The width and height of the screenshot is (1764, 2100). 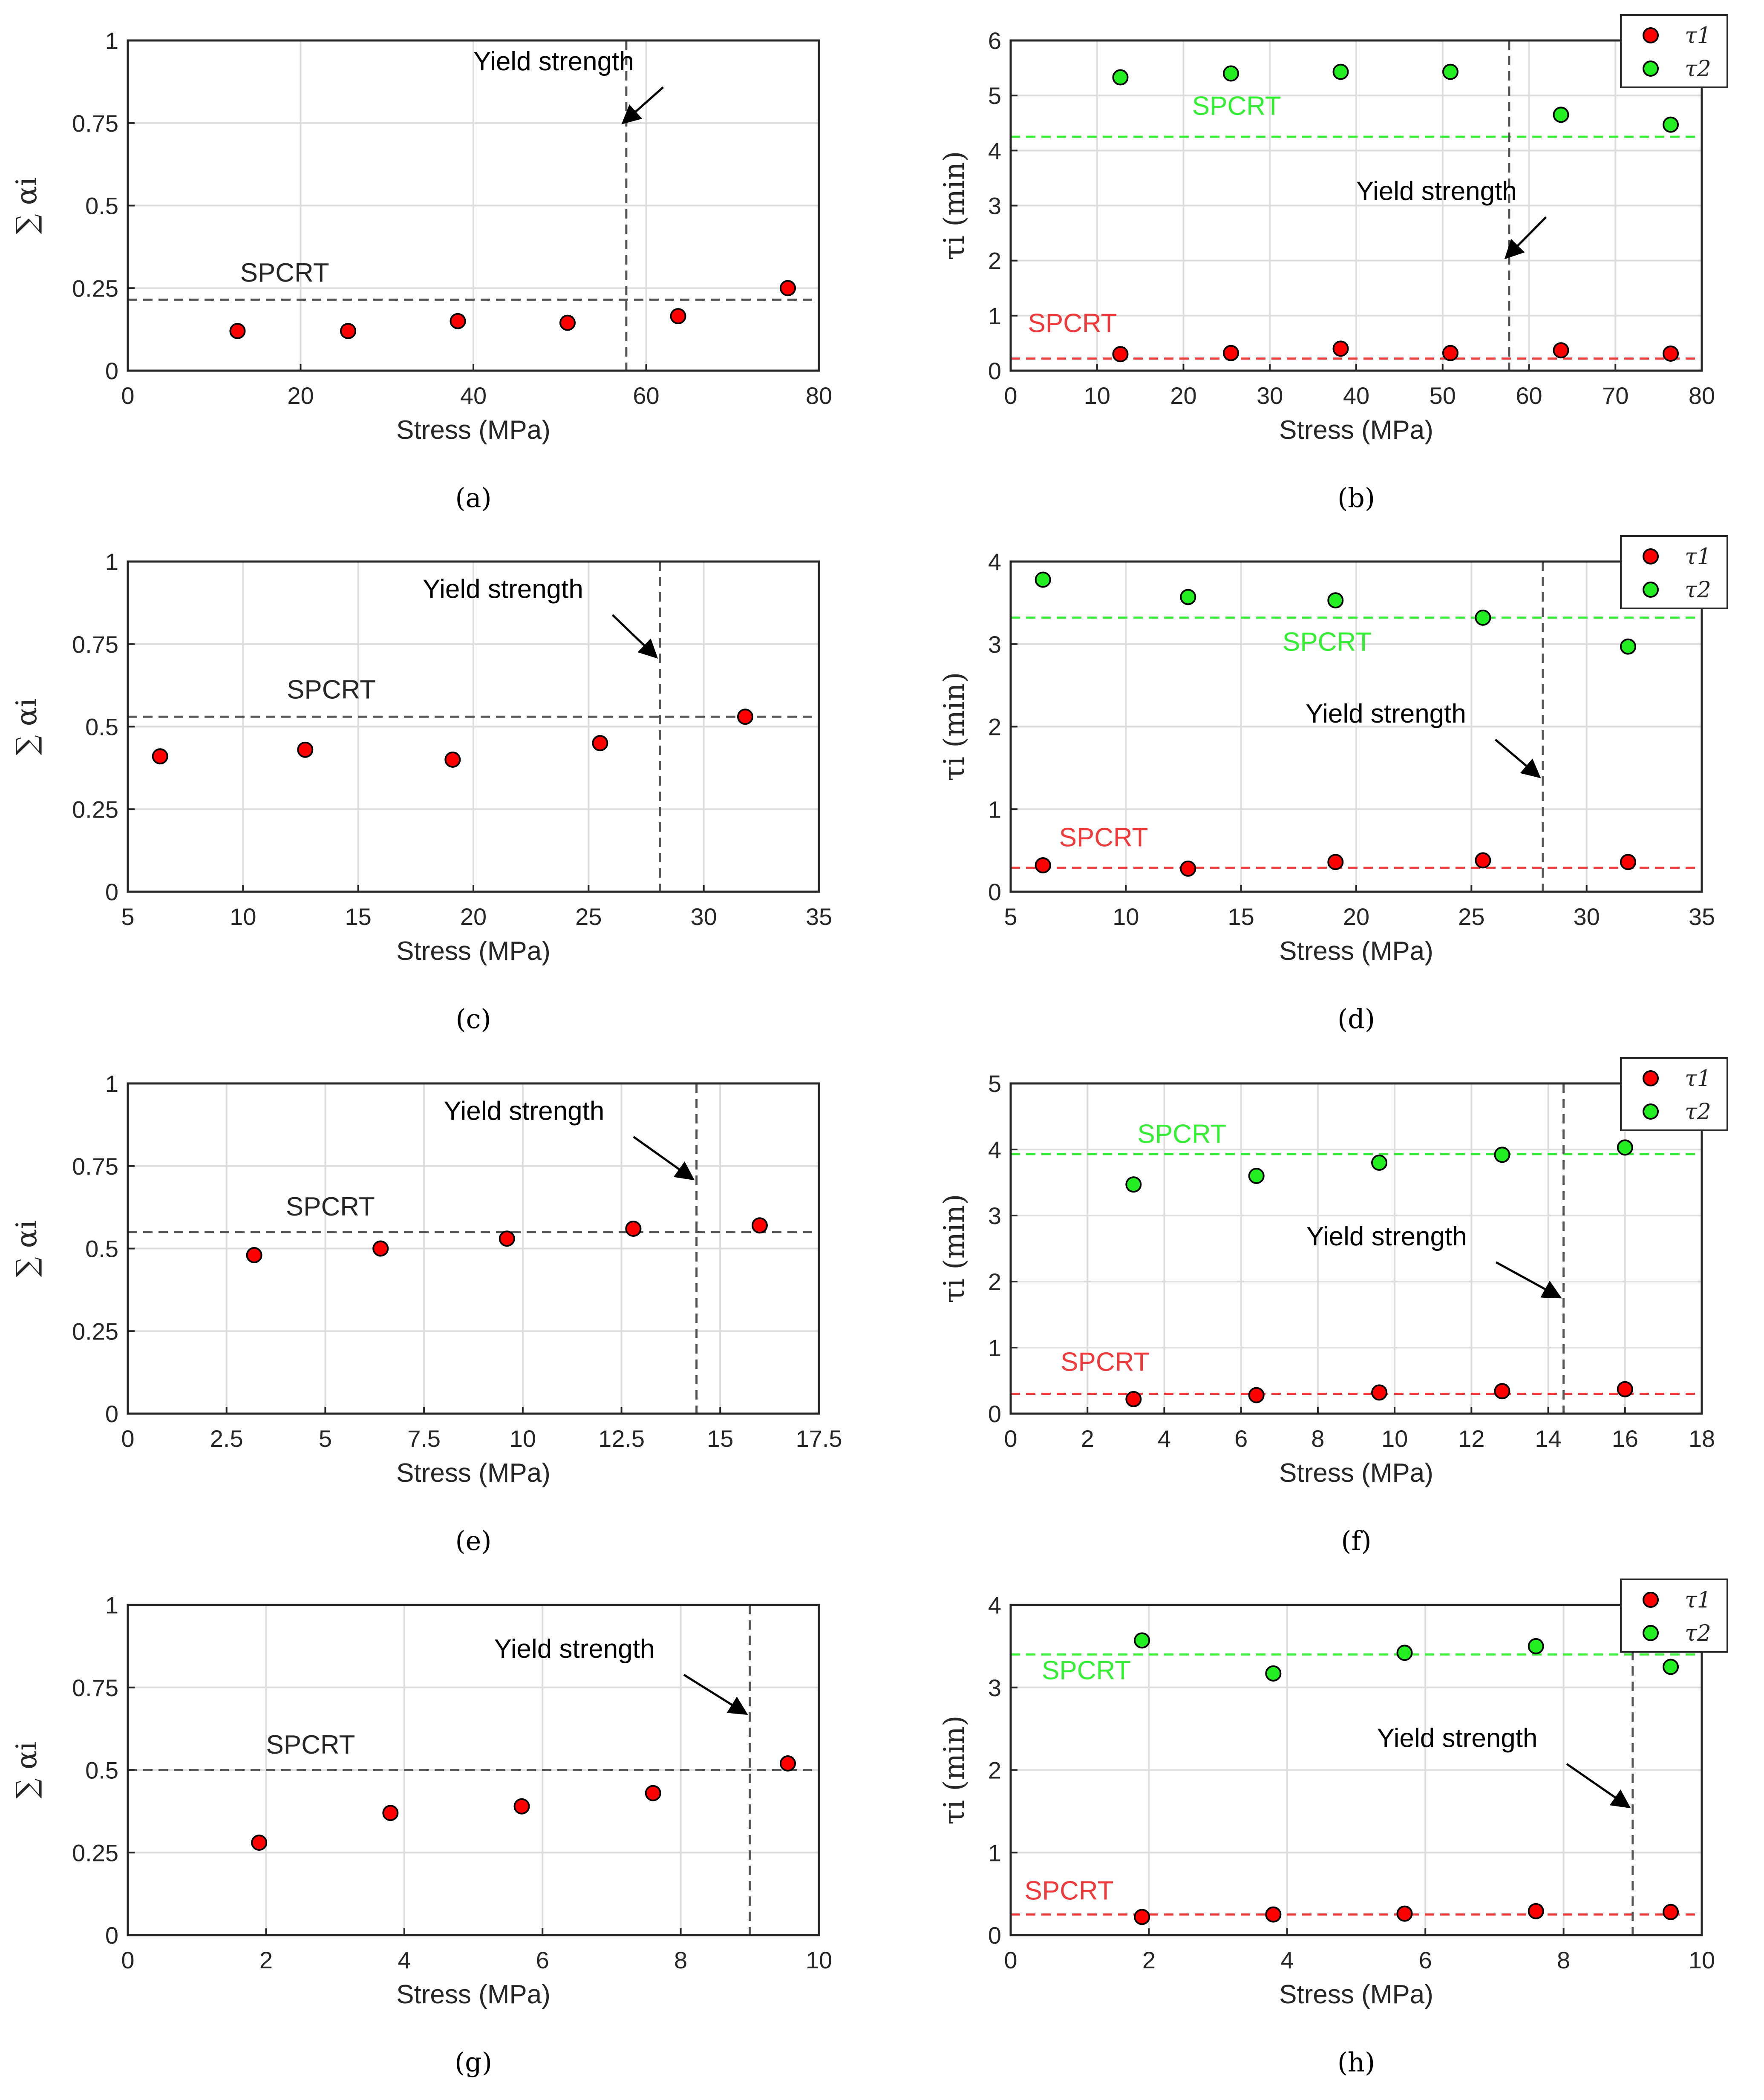 What do you see at coordinates (1317, 1438) in the screenshot?
I see `x-tick-label: 8` at bounding box center [1317, 1438].